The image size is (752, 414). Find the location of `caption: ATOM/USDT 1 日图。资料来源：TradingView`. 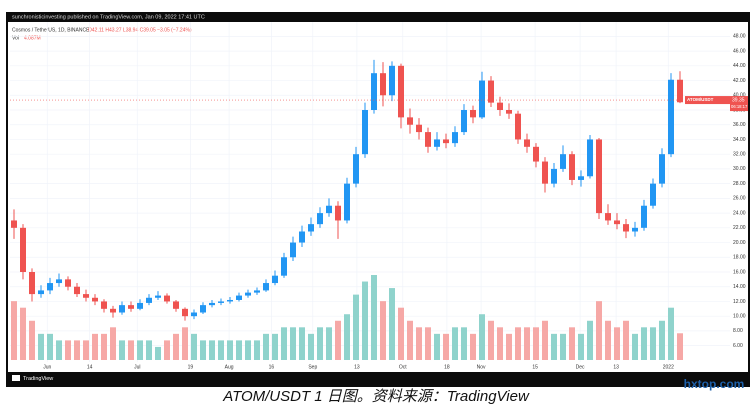

caption: ATOM/USDT 1 日图。资料来源：TradingView is located at coordinates (376, 396).